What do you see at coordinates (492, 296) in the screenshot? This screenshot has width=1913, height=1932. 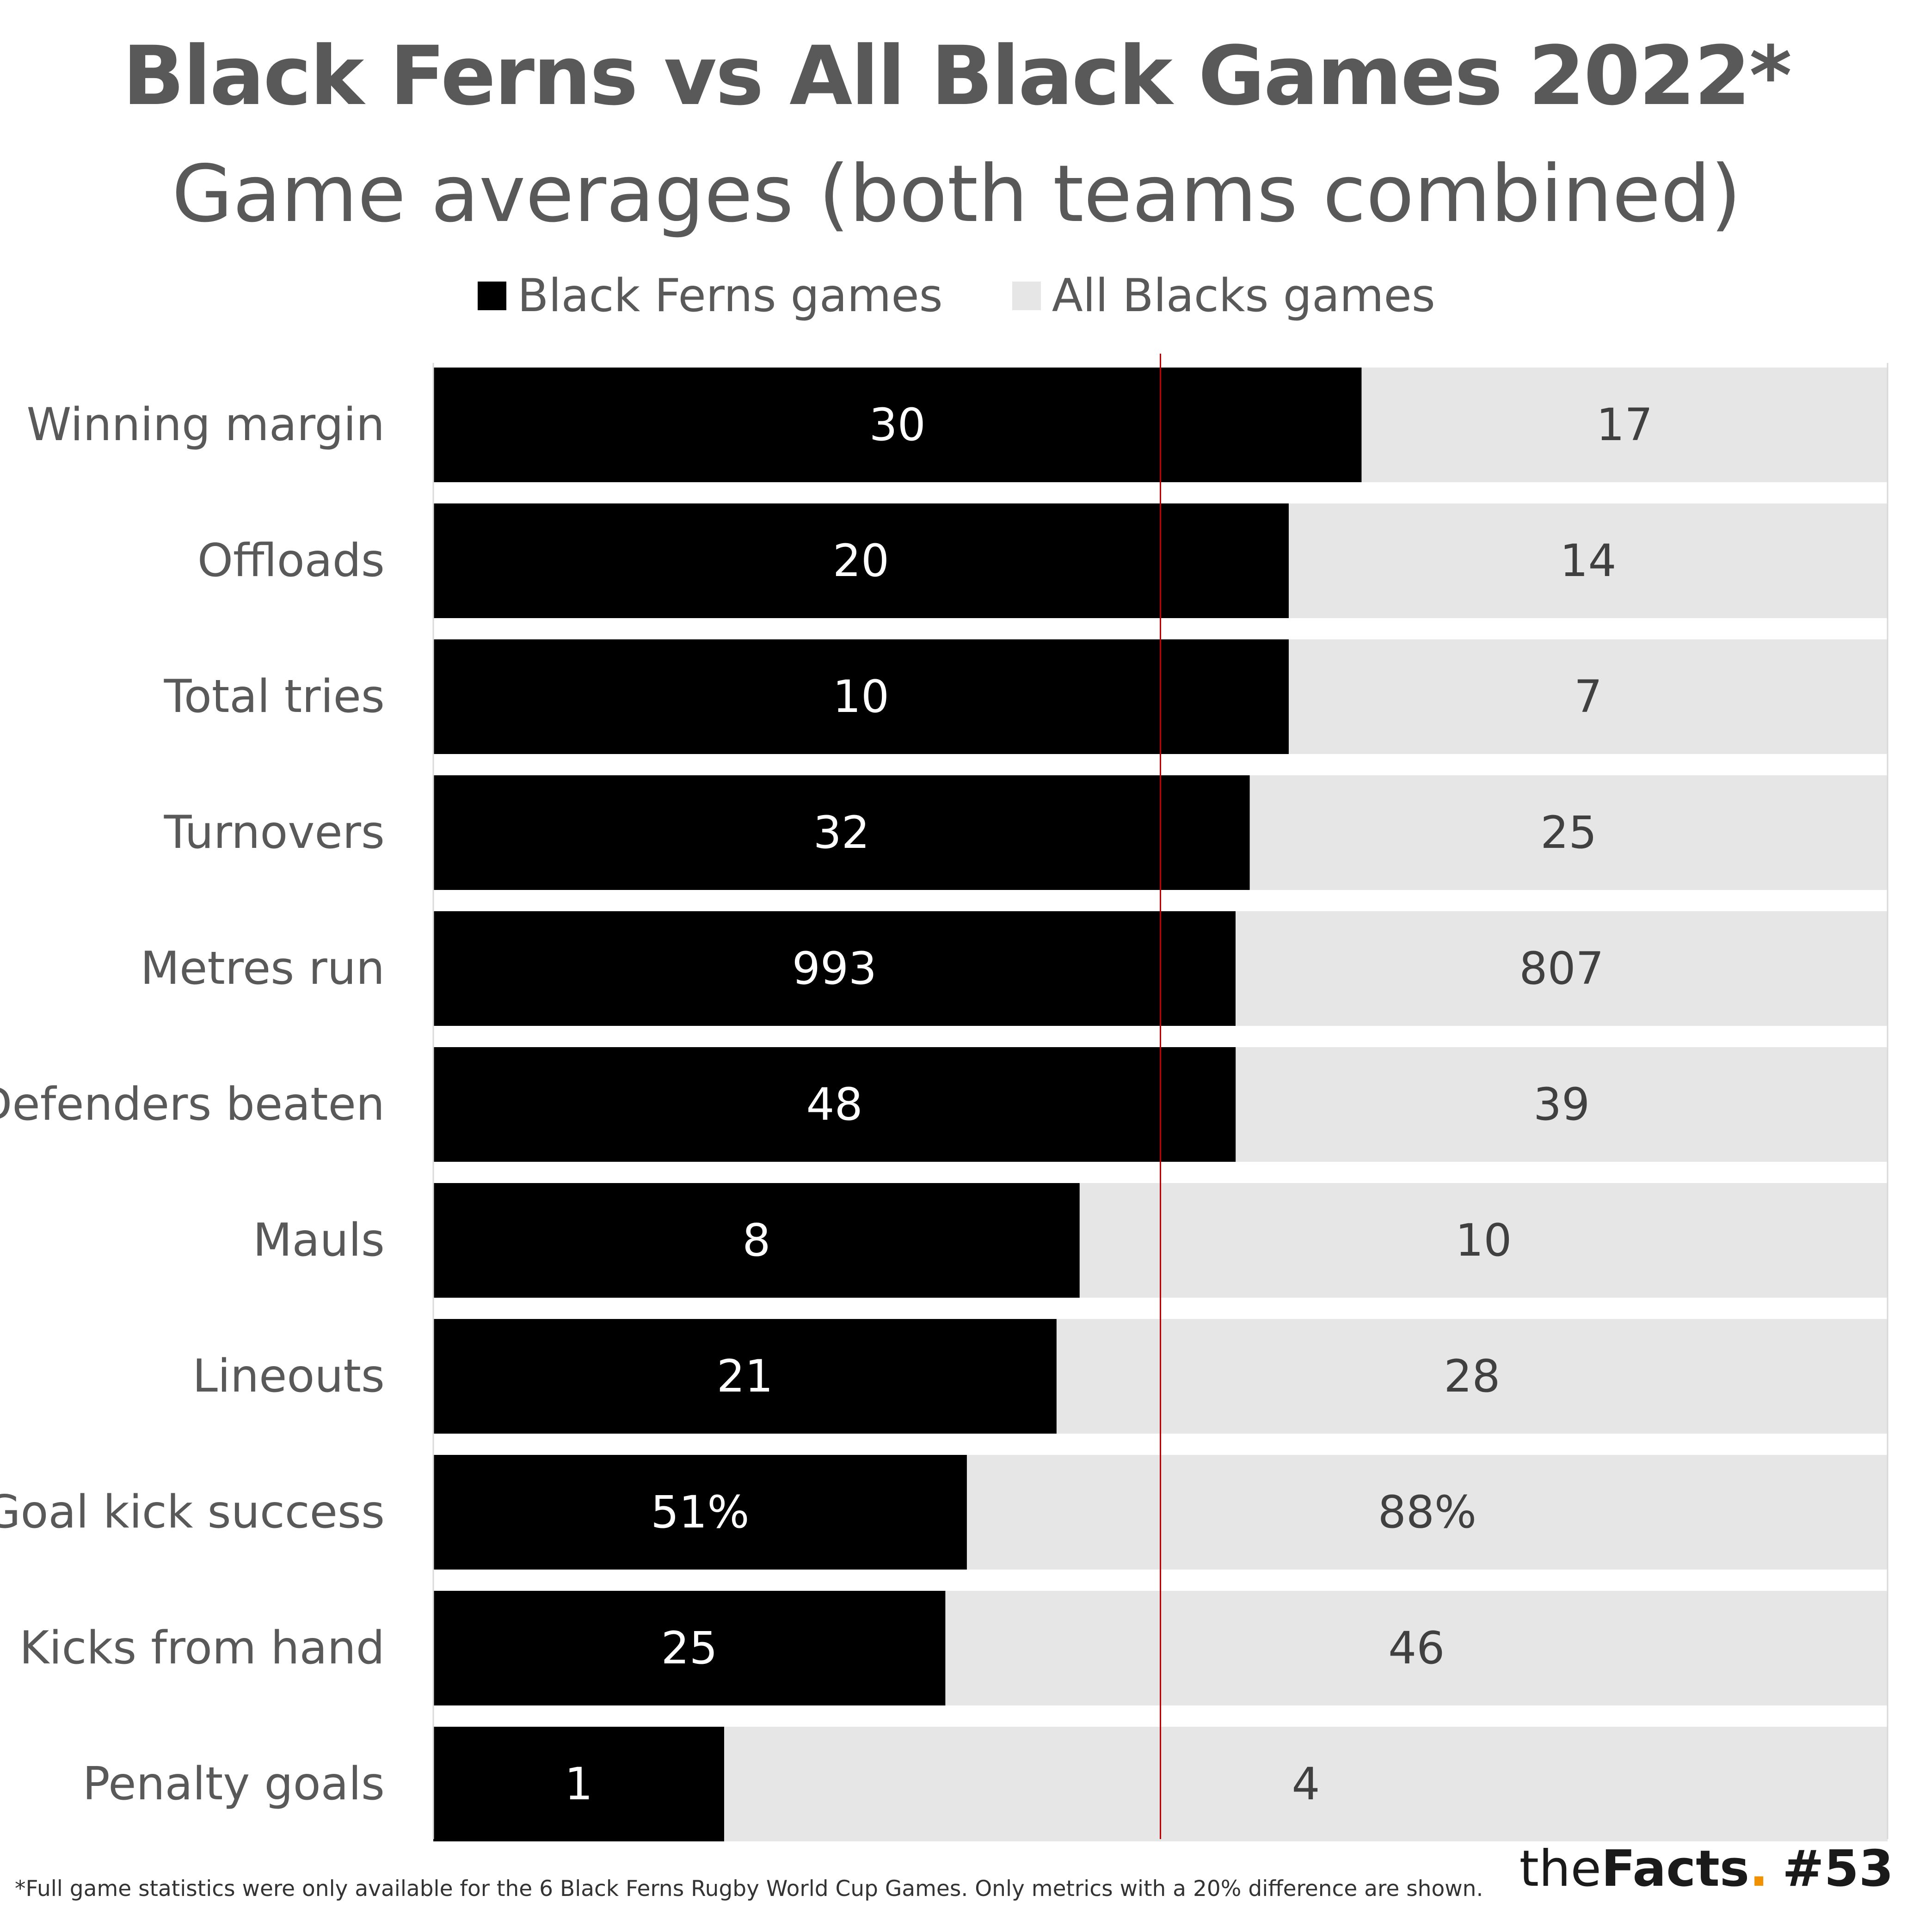 I see `legend-swatch-black-ferns` at bounding box center [492, 296].